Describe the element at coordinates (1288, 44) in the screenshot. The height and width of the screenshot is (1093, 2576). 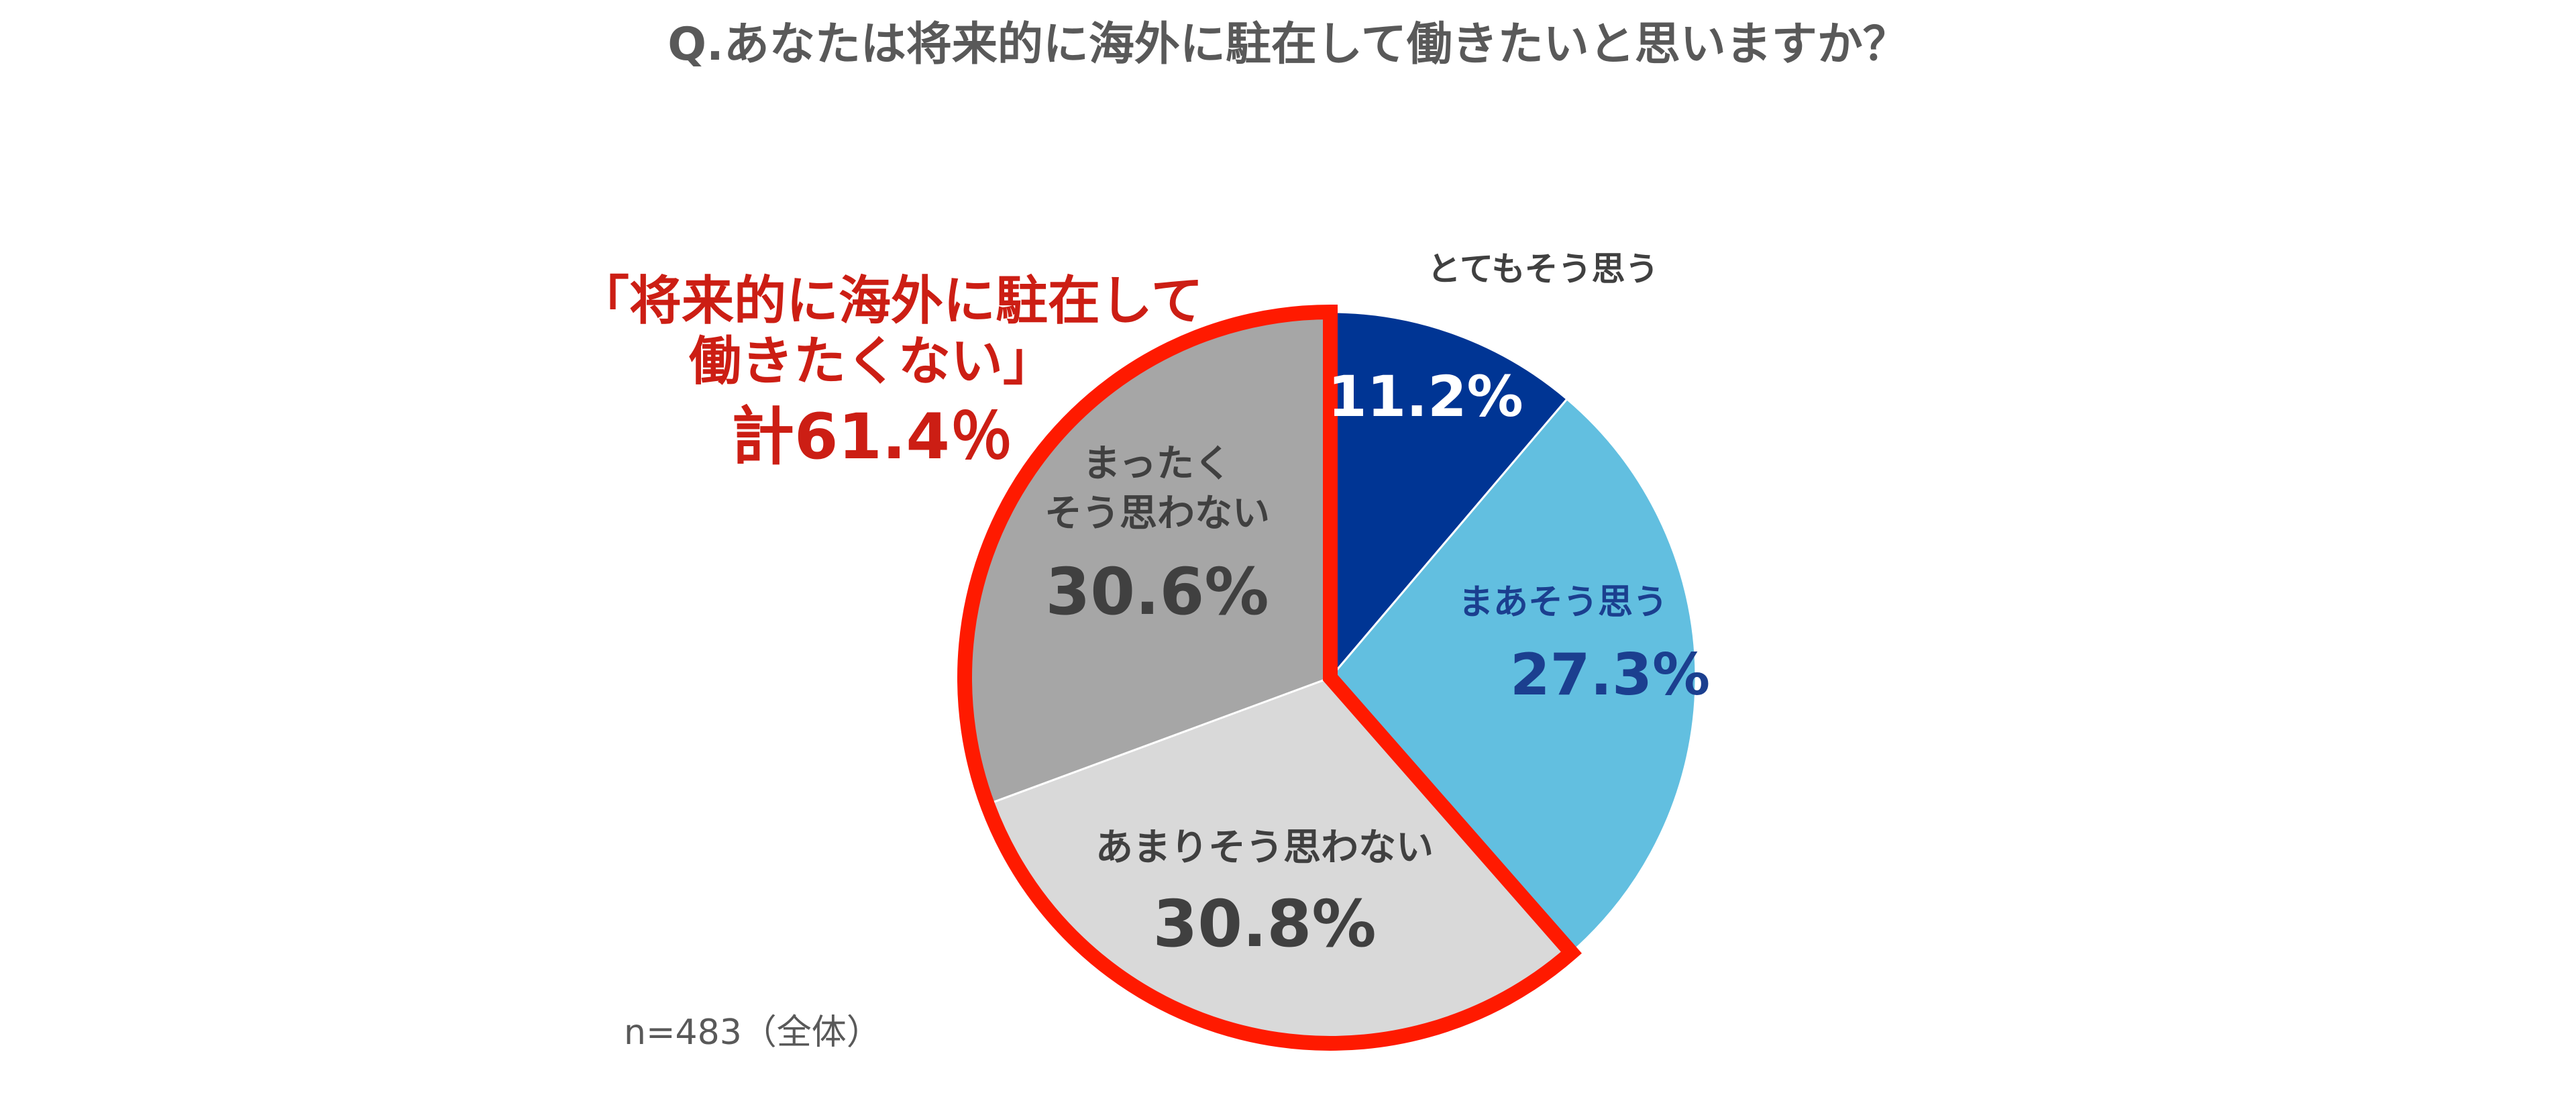
I see `chart-title: Q.あなたは将来的に海外に駐在して働きたいと思いますか？` at that location.